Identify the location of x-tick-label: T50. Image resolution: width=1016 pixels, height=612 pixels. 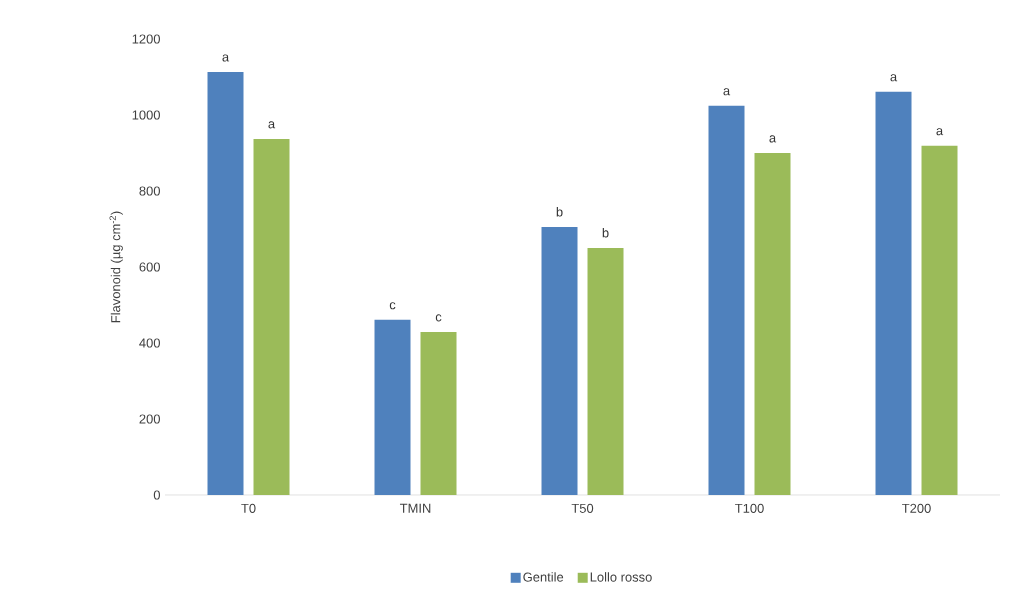
(582, 508).